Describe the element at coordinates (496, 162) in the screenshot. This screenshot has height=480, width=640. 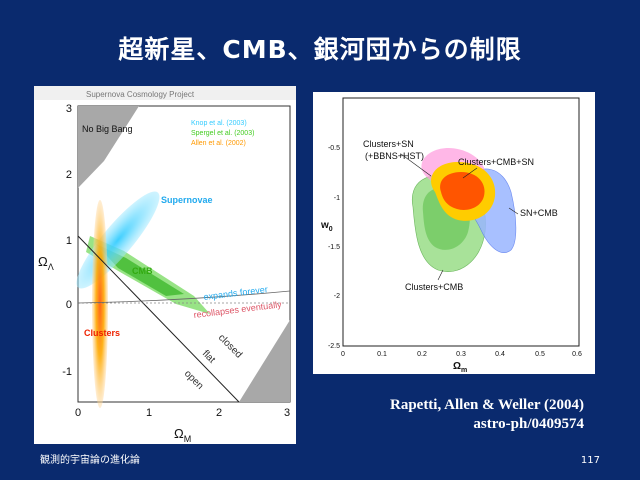
I see `clusters-cmb-sn-label: Clusters+CMB+SN` at that location.